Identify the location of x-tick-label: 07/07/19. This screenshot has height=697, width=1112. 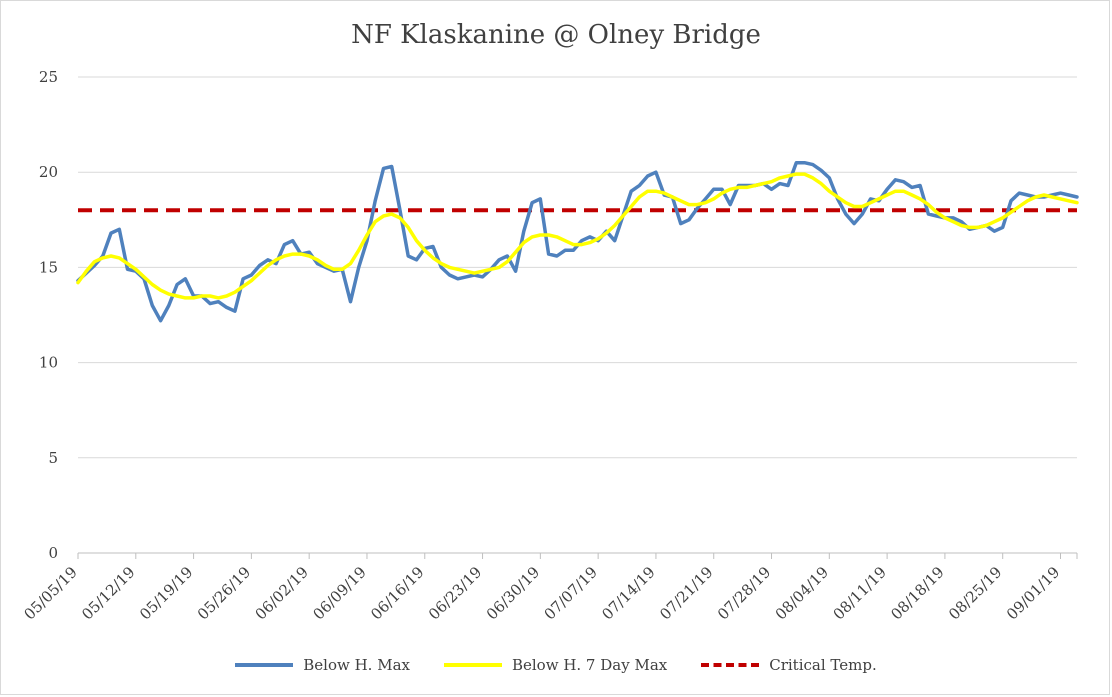
(571, 593).